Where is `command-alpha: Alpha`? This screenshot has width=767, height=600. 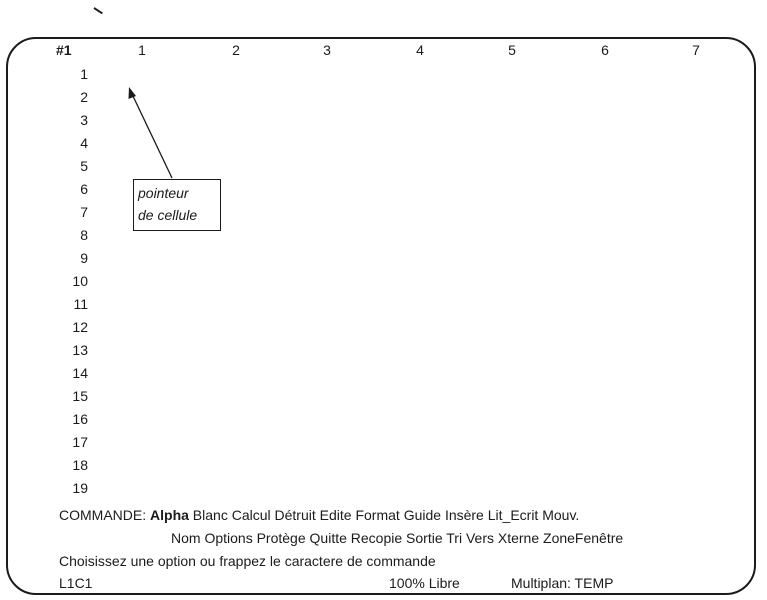 command-alpha: Alpha is located at coordinates (169, 515).